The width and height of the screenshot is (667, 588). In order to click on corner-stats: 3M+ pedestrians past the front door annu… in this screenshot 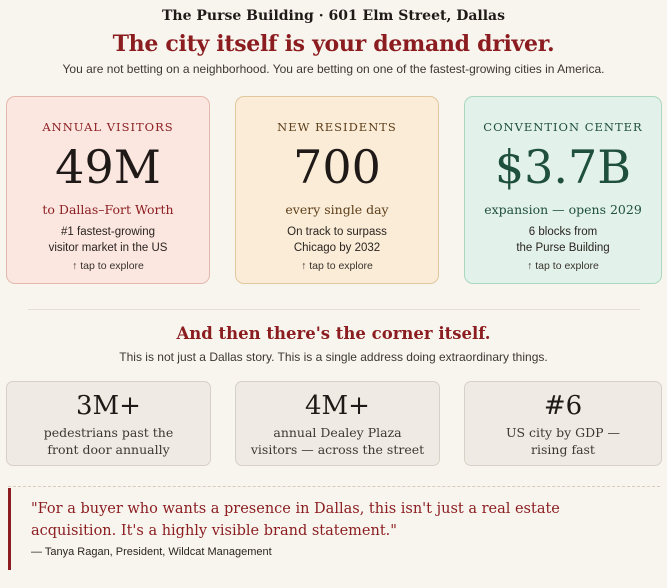, I will do `click(334, 424)`.